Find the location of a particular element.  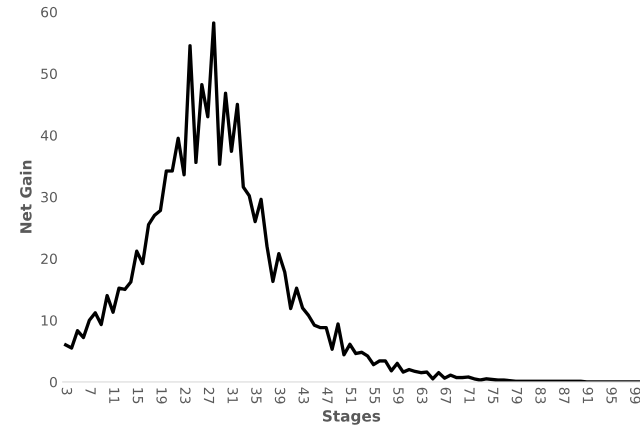

x-tick-label: 91 is located at coordinates (588, 396).